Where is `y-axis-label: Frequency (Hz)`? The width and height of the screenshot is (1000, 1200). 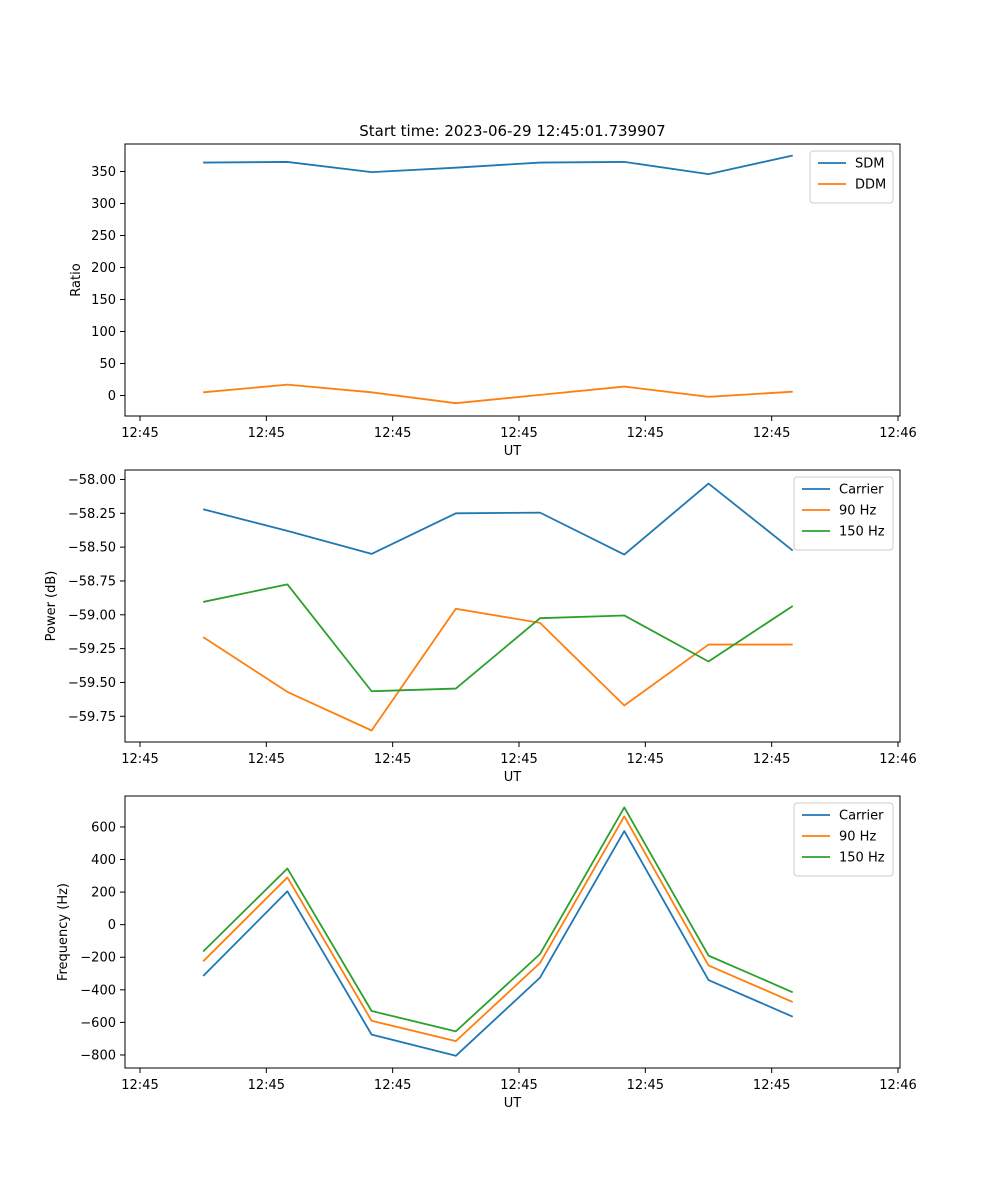
y-axis-label: Frequency (Hz) is located at coordinates (63, 932).